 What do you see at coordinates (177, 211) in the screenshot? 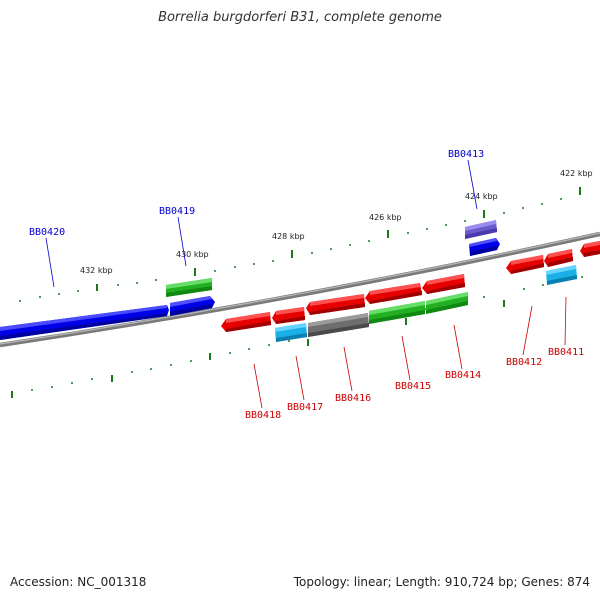
I see `label-bb0419: BB0419` at bounding box center [177, 211].